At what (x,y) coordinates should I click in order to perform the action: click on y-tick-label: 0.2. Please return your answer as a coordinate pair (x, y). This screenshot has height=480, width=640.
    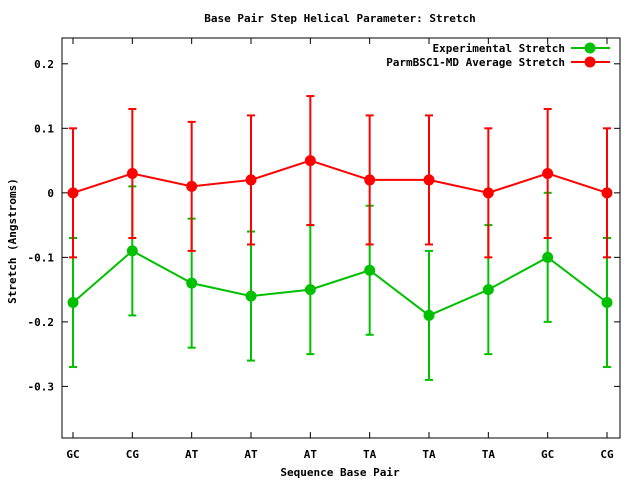
    Looking at the image, I should click on (44, 64).